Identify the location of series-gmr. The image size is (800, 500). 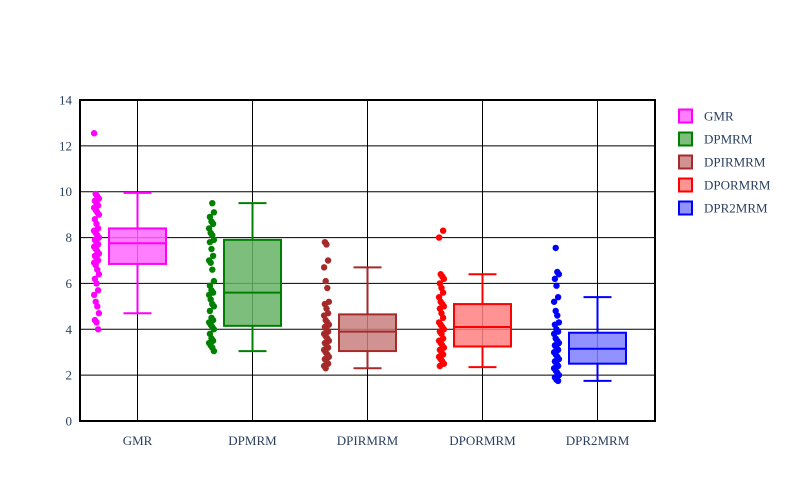
(128, 231).